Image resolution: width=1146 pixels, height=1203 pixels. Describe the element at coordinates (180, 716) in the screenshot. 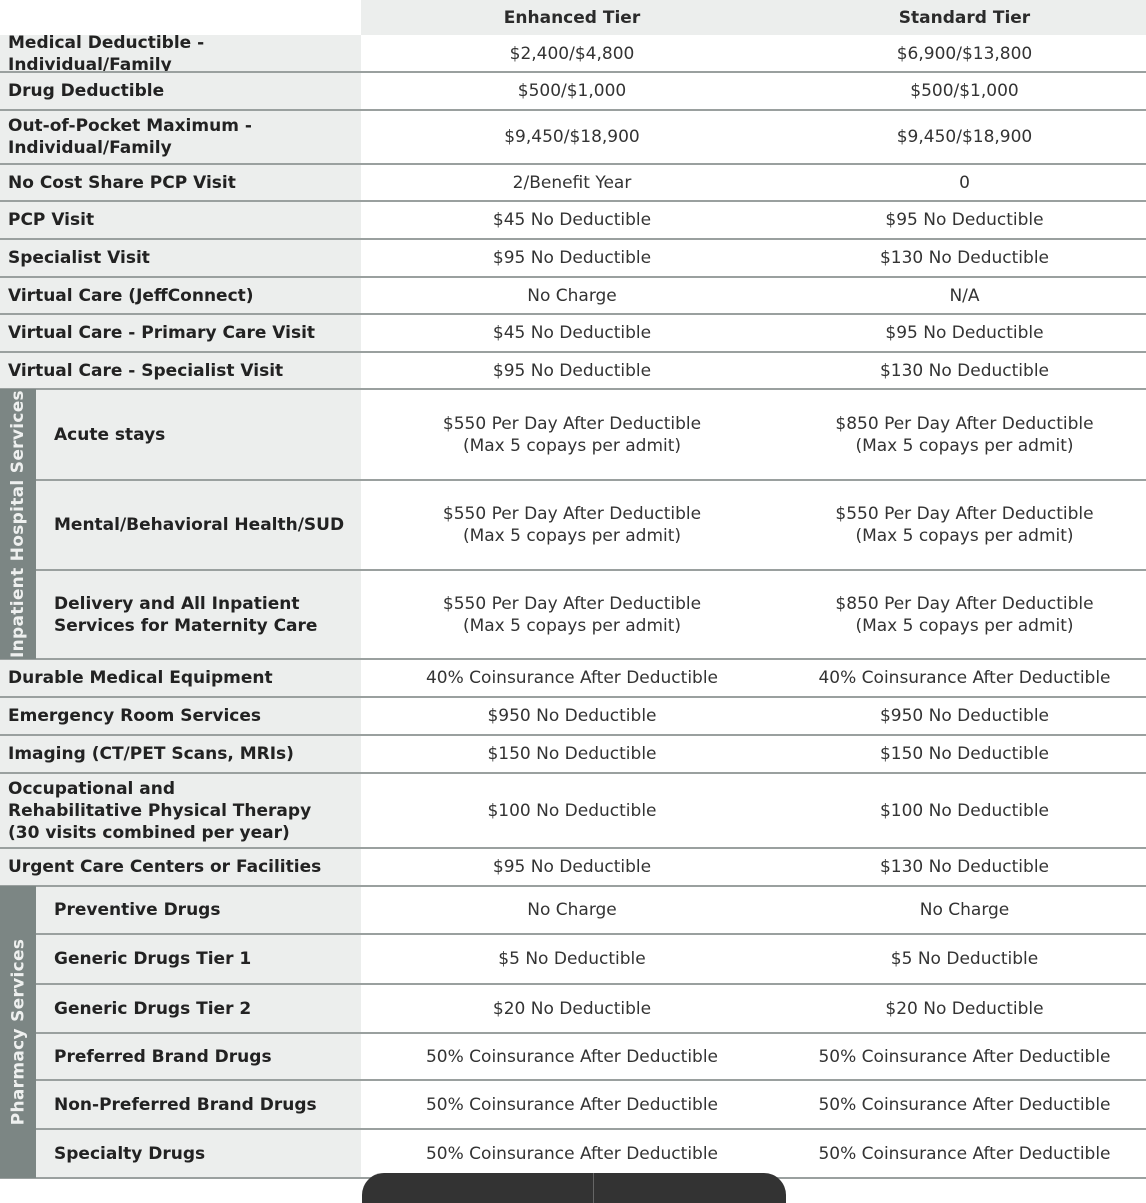

I see `row-label: Emergency Room Services` at that location.